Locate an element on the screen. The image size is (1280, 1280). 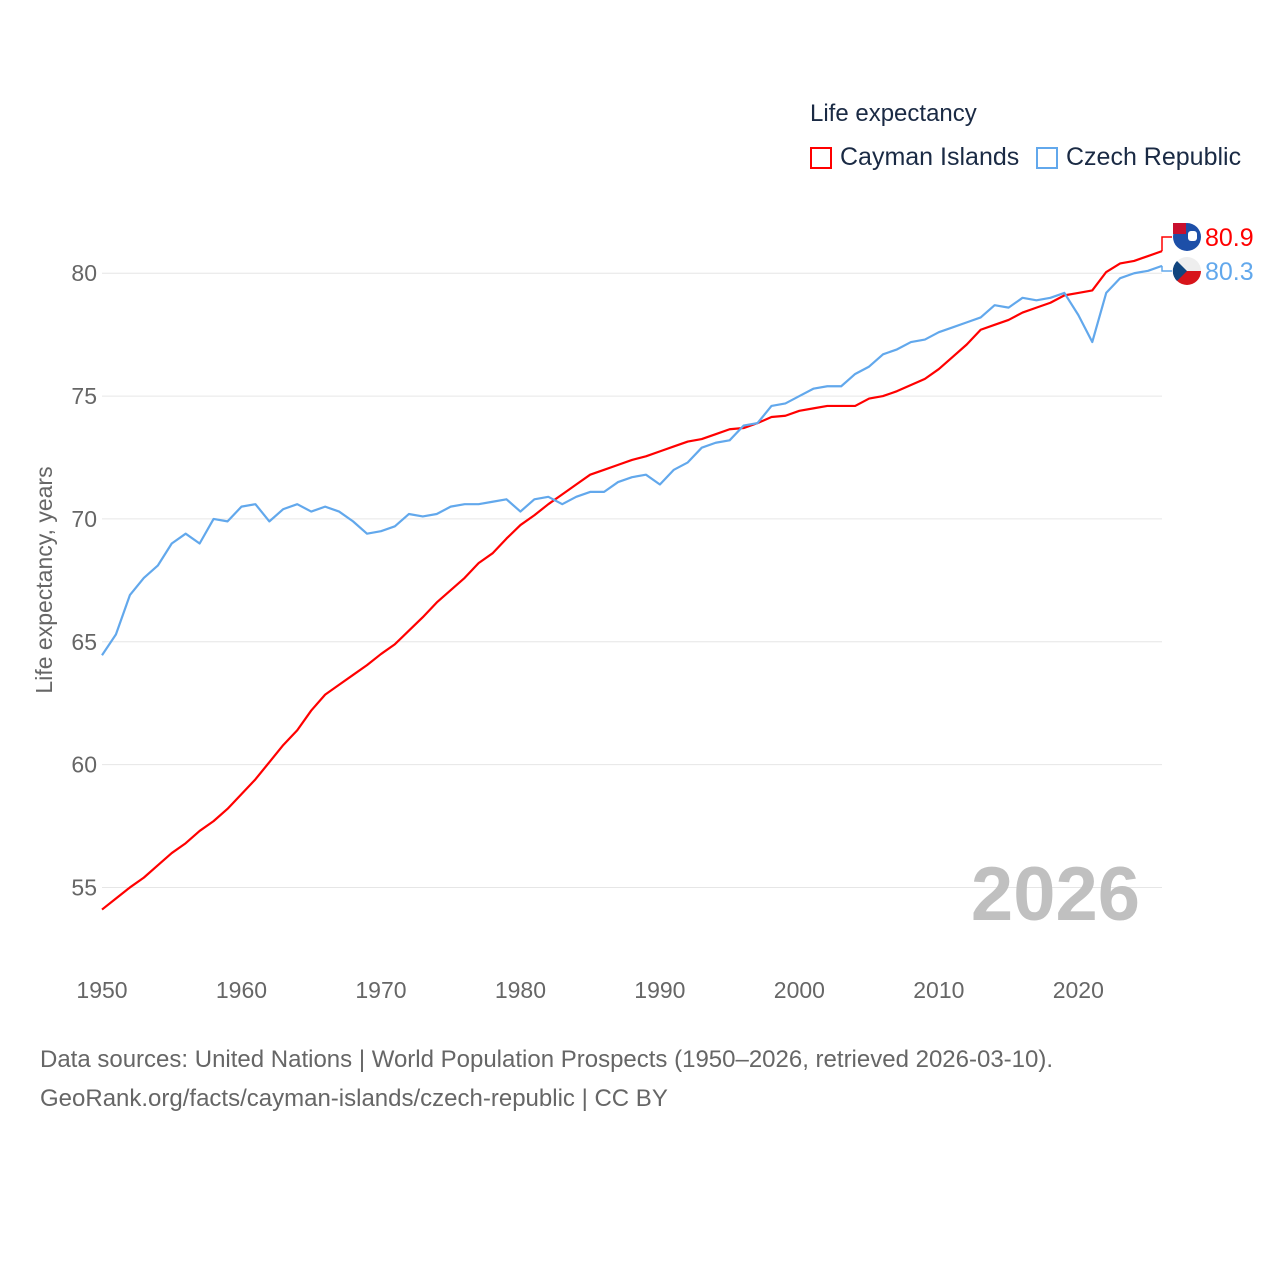
flag-crest is located at coordinates (1192, 236).